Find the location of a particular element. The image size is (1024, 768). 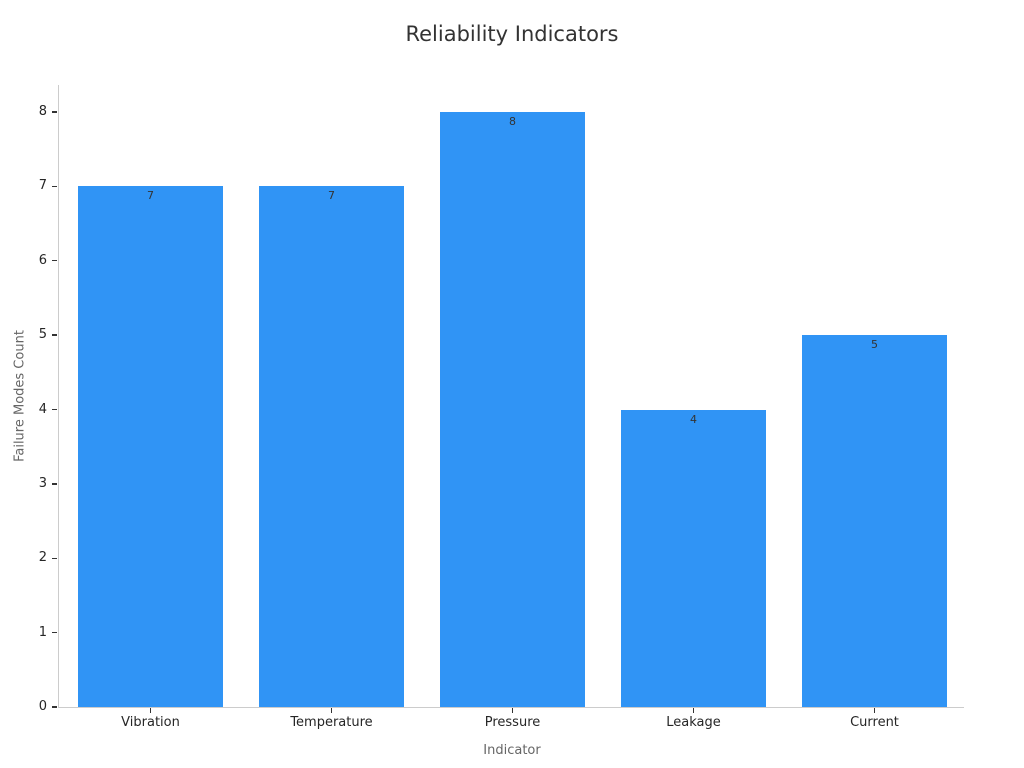

x-axis-spine is located at coordinates (511, 707).